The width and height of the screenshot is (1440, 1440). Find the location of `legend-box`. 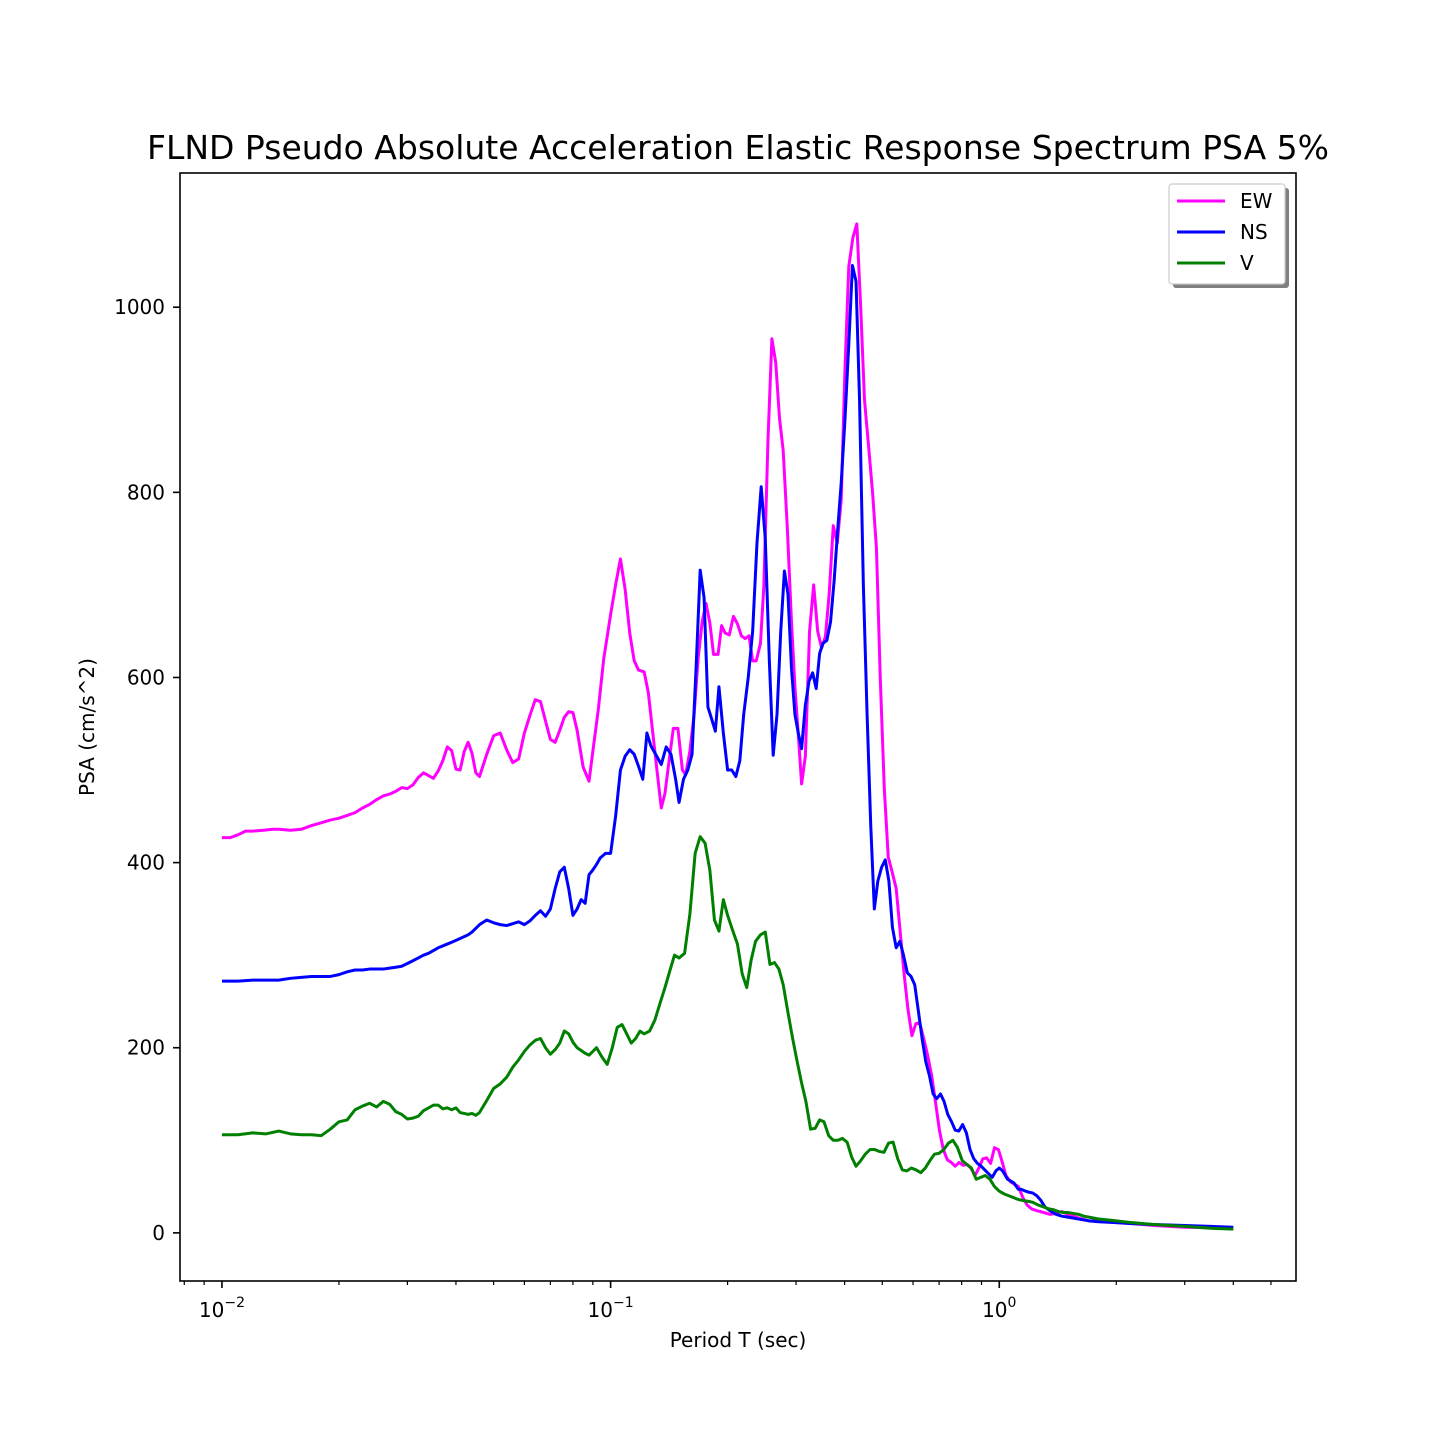

legend-box is located at coordinates (1227, 234).